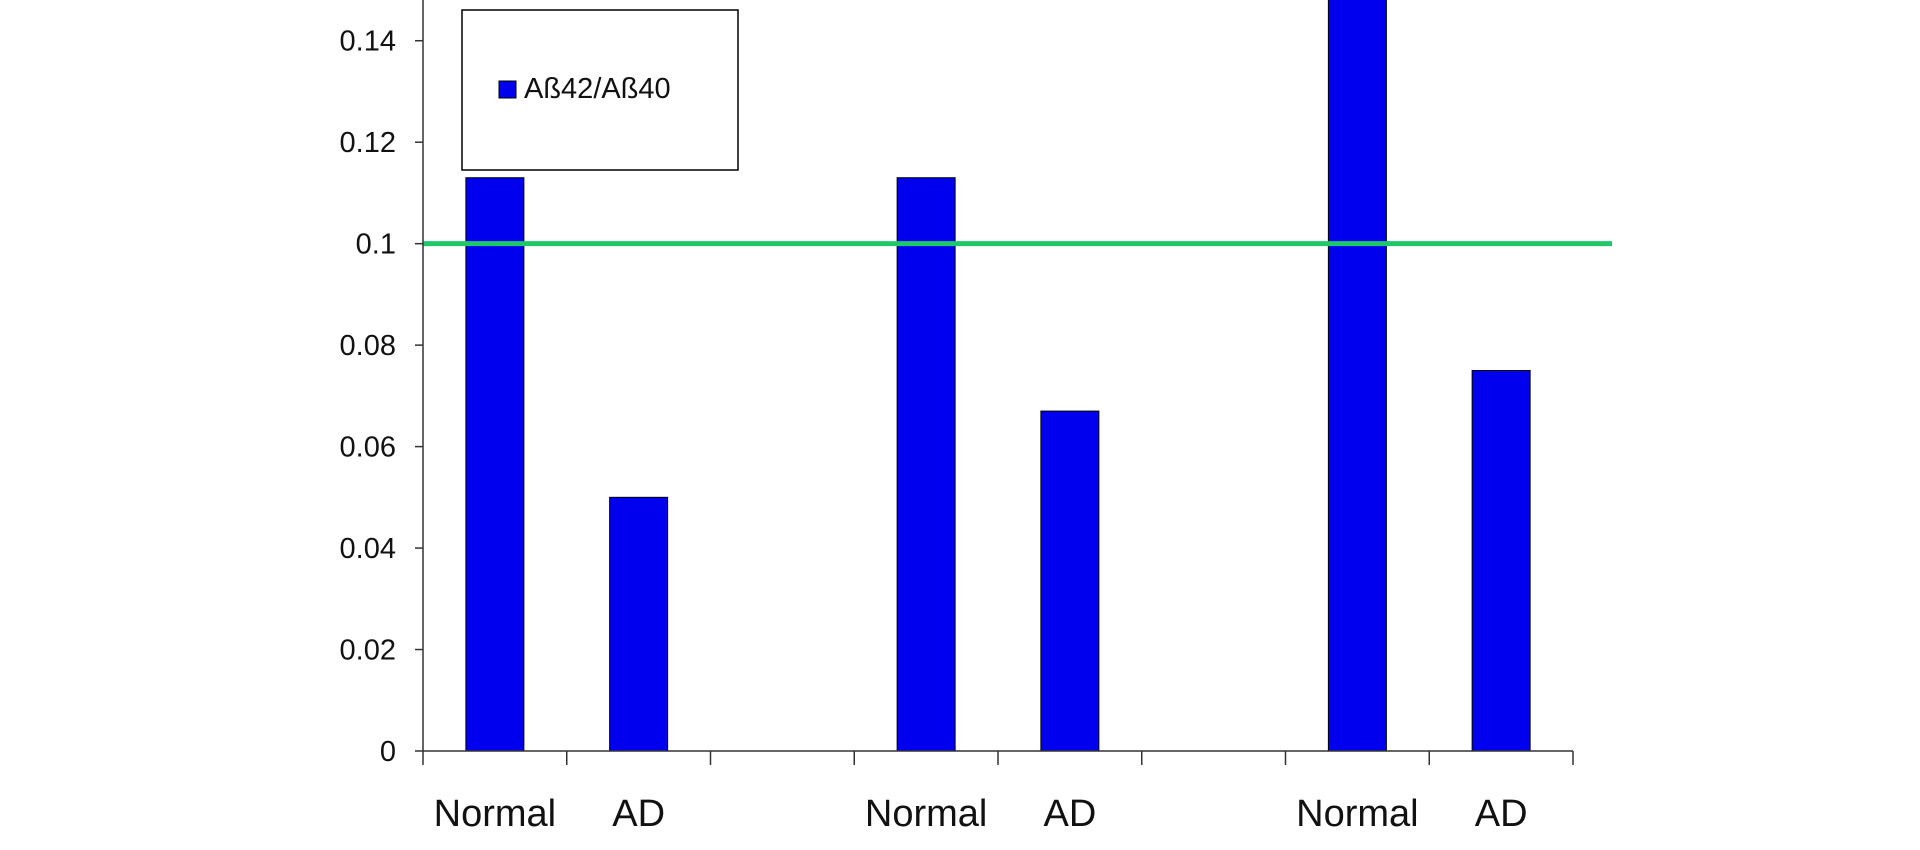 The image size is (1920, 850). Describe the element at coordinates (368, 346) in the screenshot. I see `y-tick-label: 0.08` at that location.